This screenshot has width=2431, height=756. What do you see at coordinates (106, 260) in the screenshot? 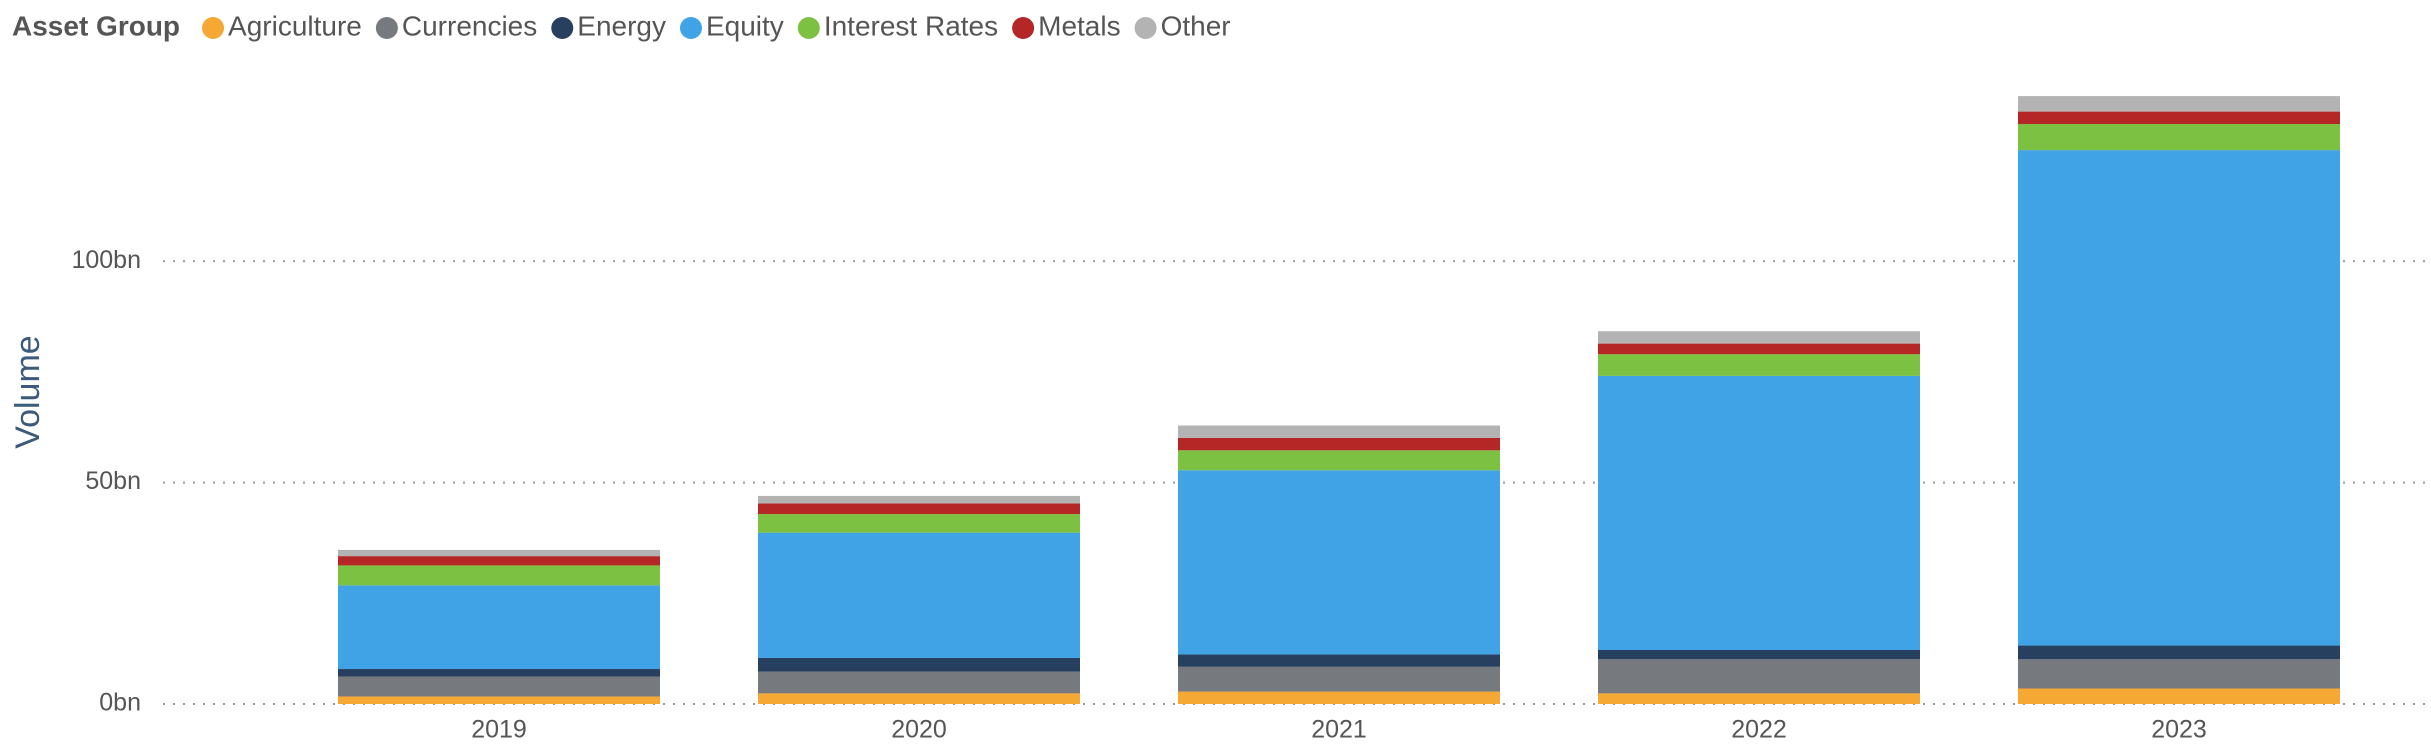
I see `y-tick-label: 100bn` at bounding box center [106, 260].